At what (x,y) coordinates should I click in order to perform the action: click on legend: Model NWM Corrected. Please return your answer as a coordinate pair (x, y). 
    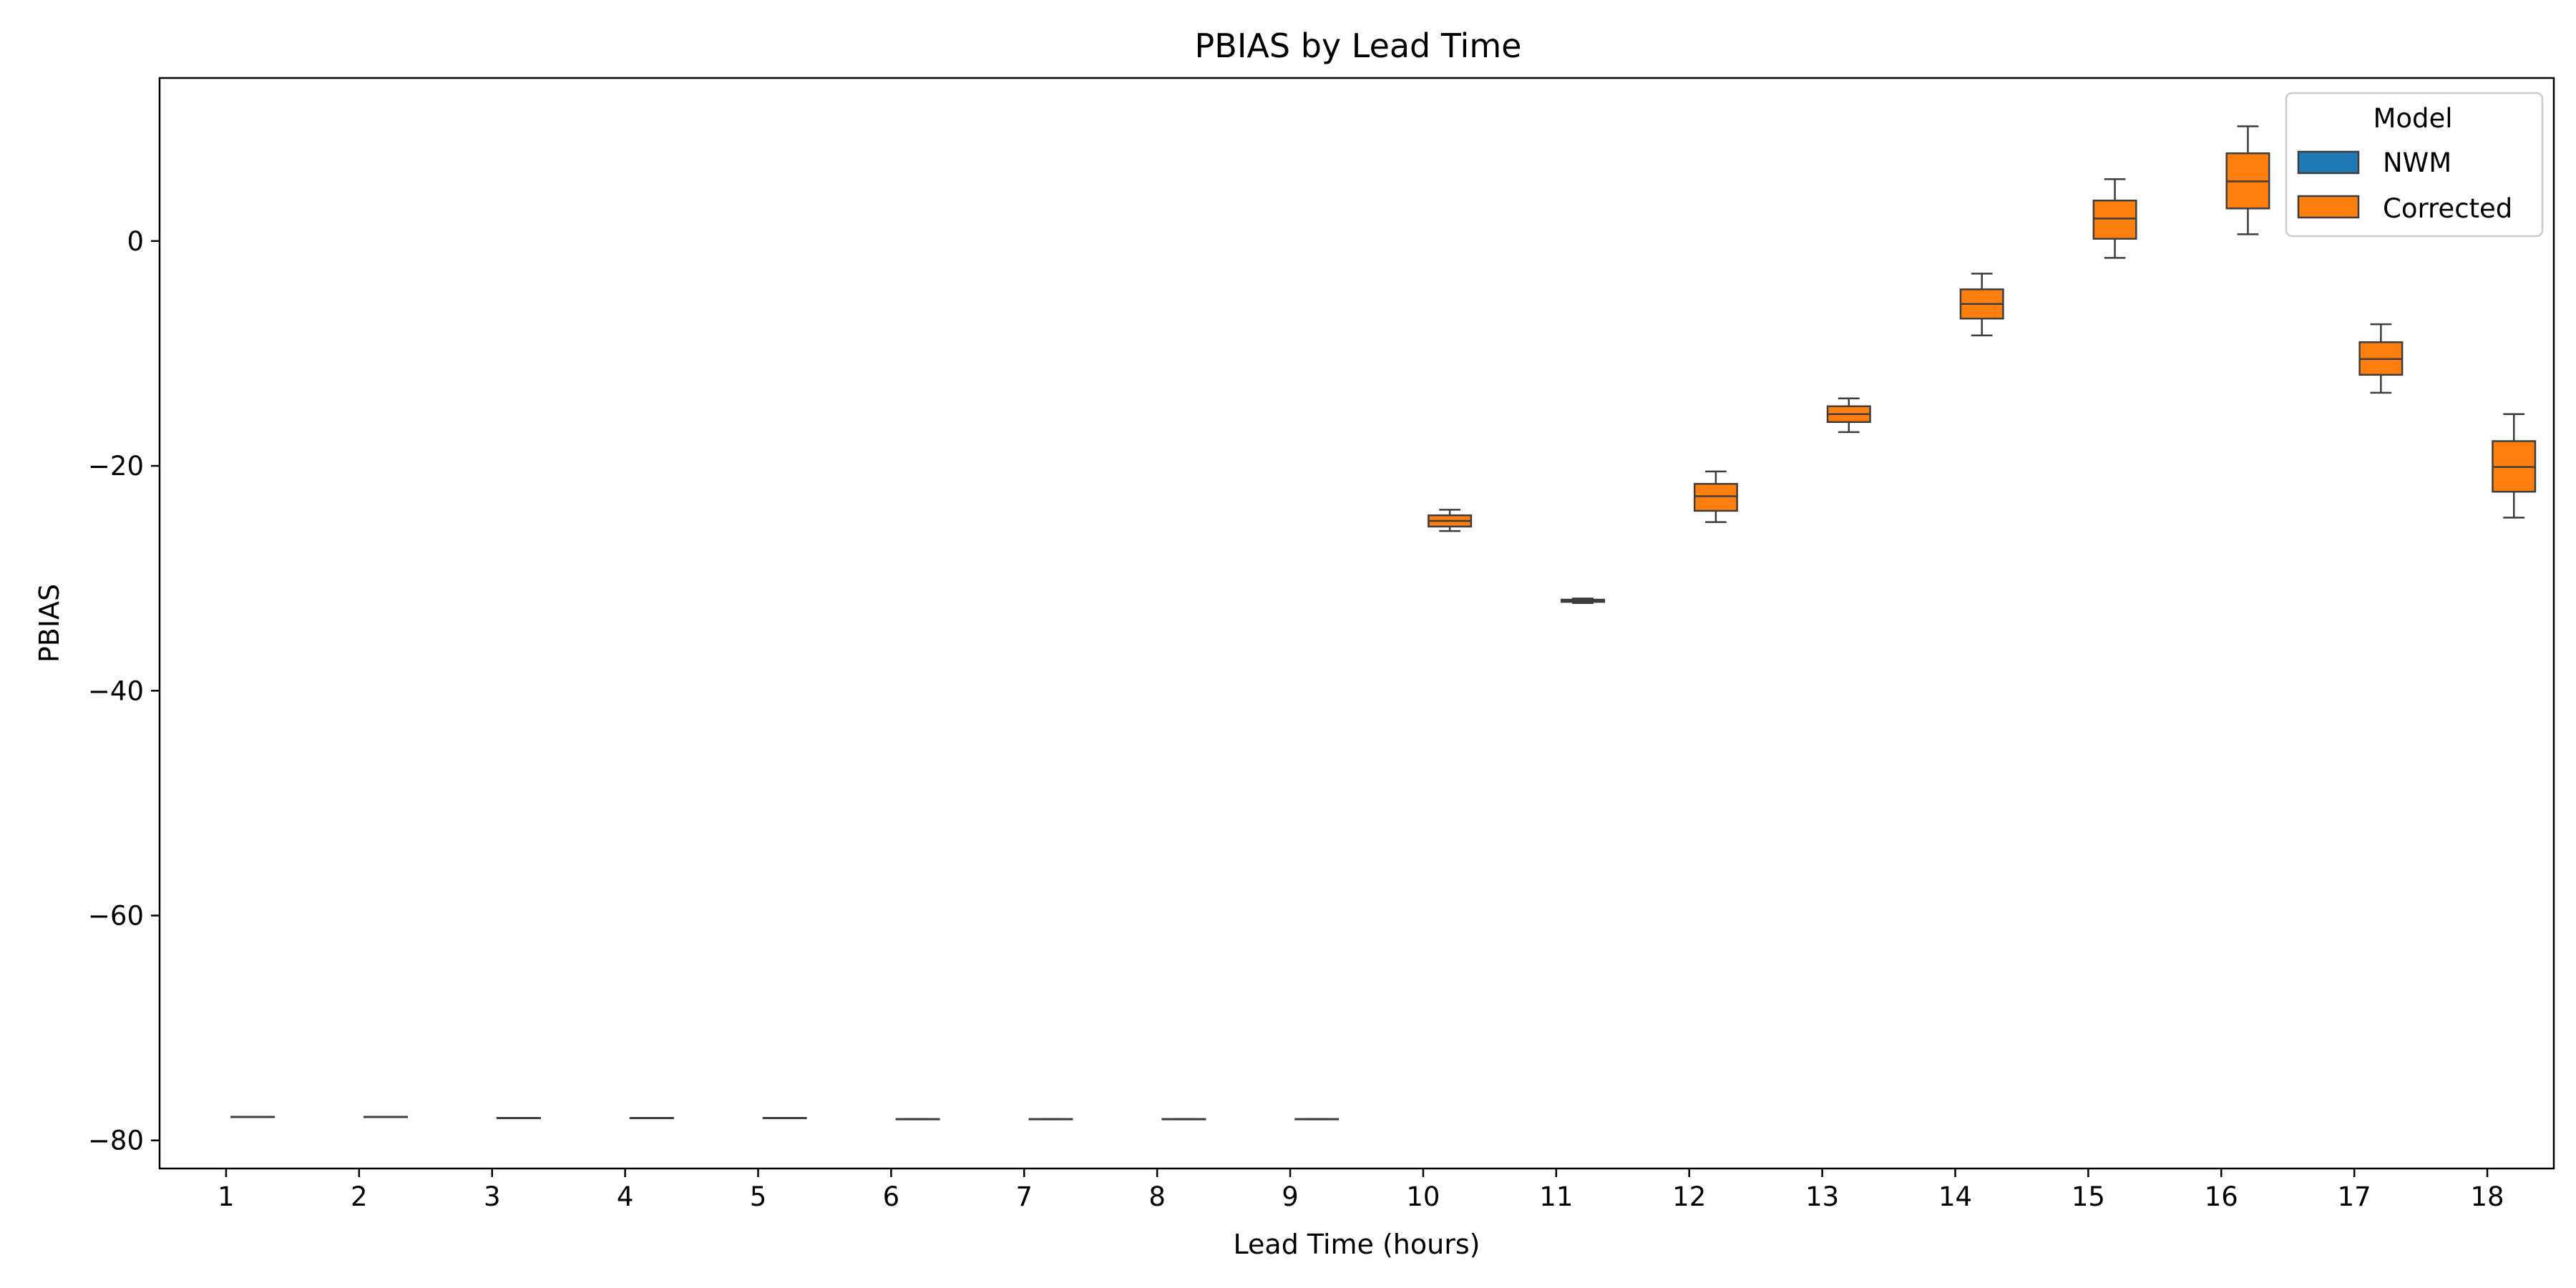
    Looking at the image, I should click on (2414, 165).